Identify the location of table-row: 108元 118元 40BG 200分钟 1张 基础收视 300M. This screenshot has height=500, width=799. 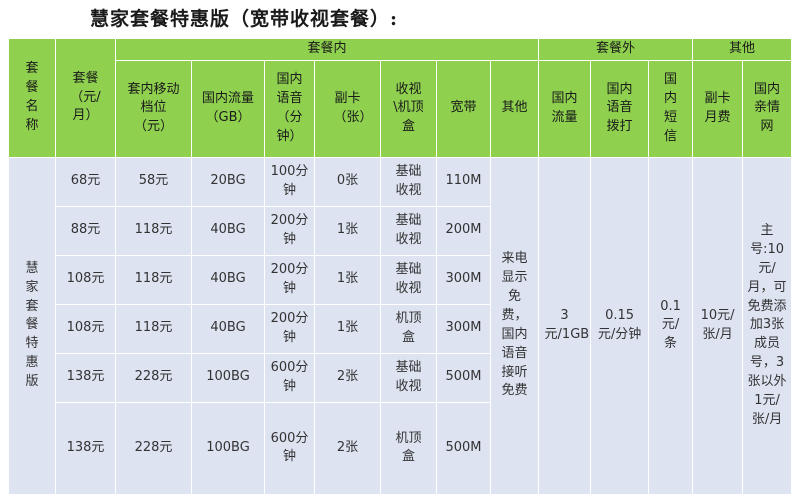
(400, 279).